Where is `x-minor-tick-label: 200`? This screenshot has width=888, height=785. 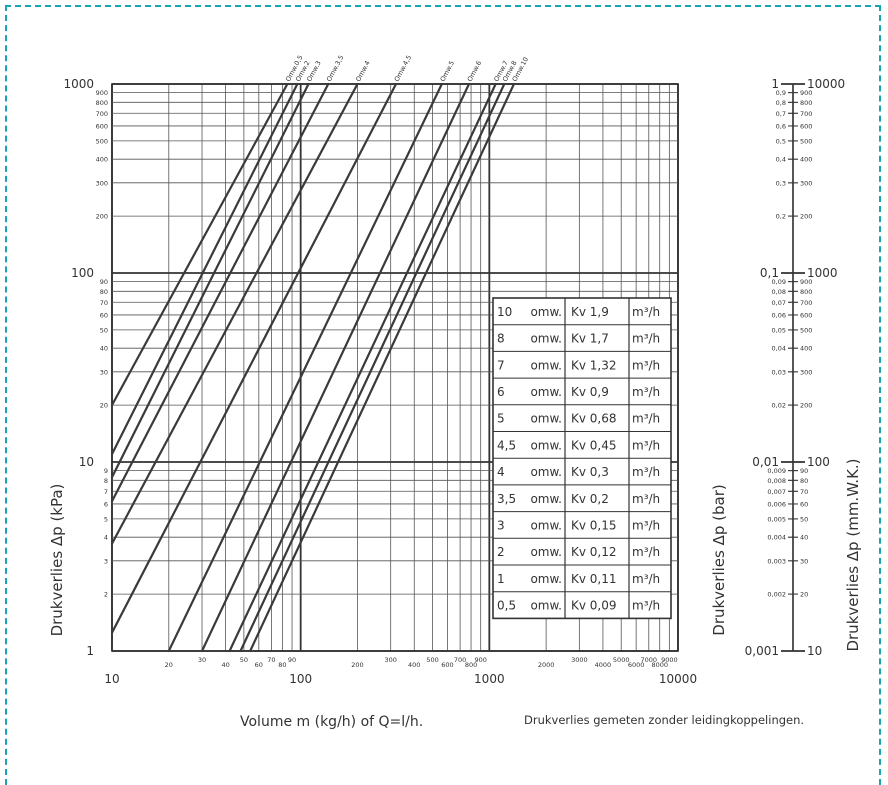 x-minor-tick-label: 200 is located at coordinates (357, 665).